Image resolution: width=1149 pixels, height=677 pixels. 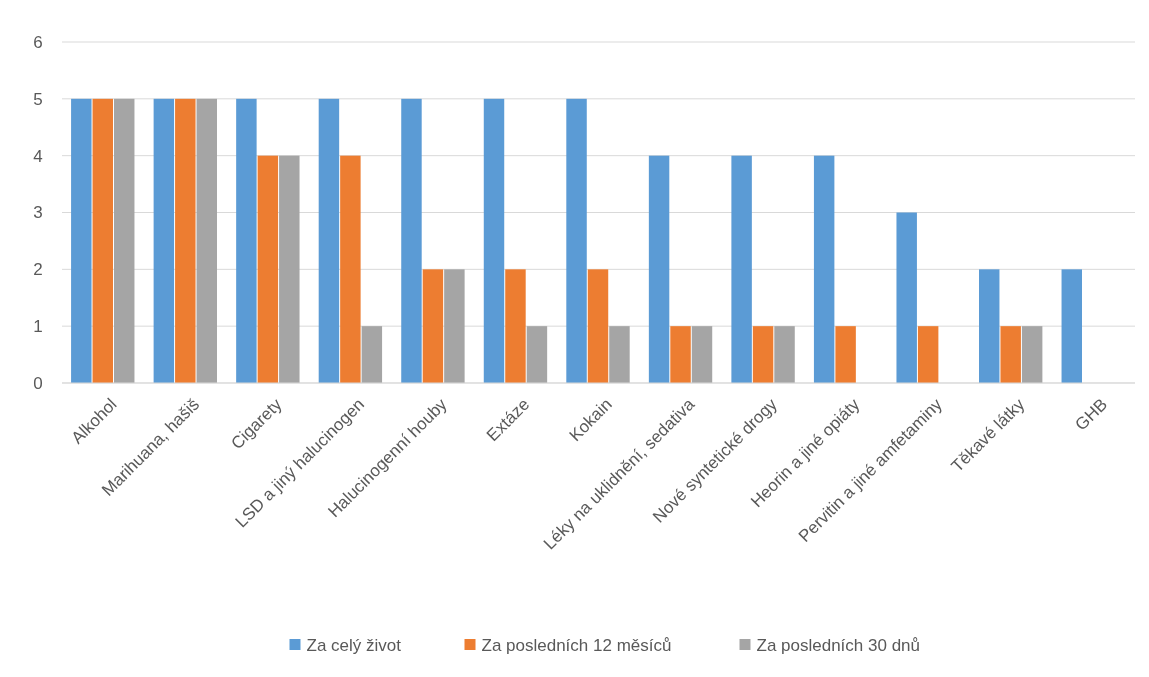 I want to click on y-tick-label: 4, so click(x=38, y=156).